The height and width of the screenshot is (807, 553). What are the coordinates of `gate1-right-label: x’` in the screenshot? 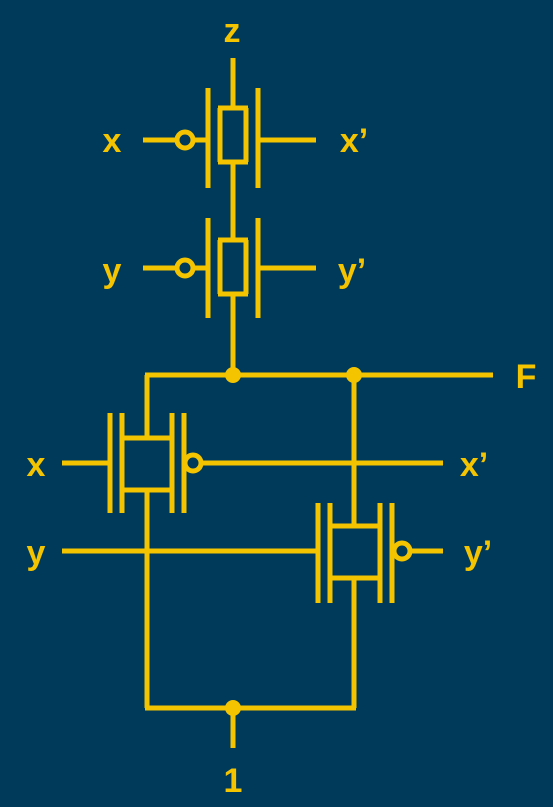 It's located at (354, 141).